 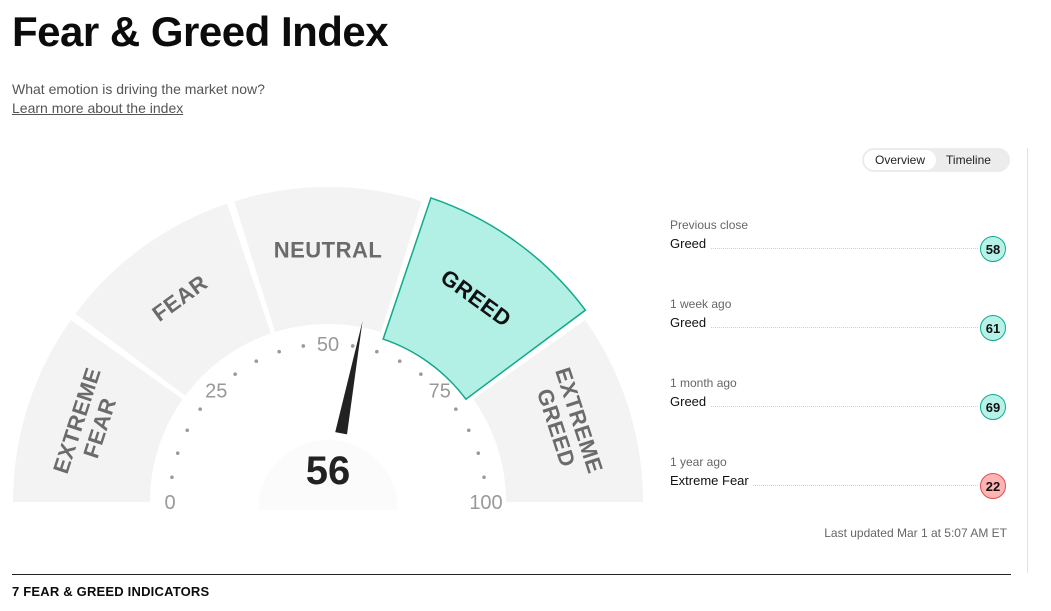 I want to click on gauge-segment-active, so click(x=484, y=298).